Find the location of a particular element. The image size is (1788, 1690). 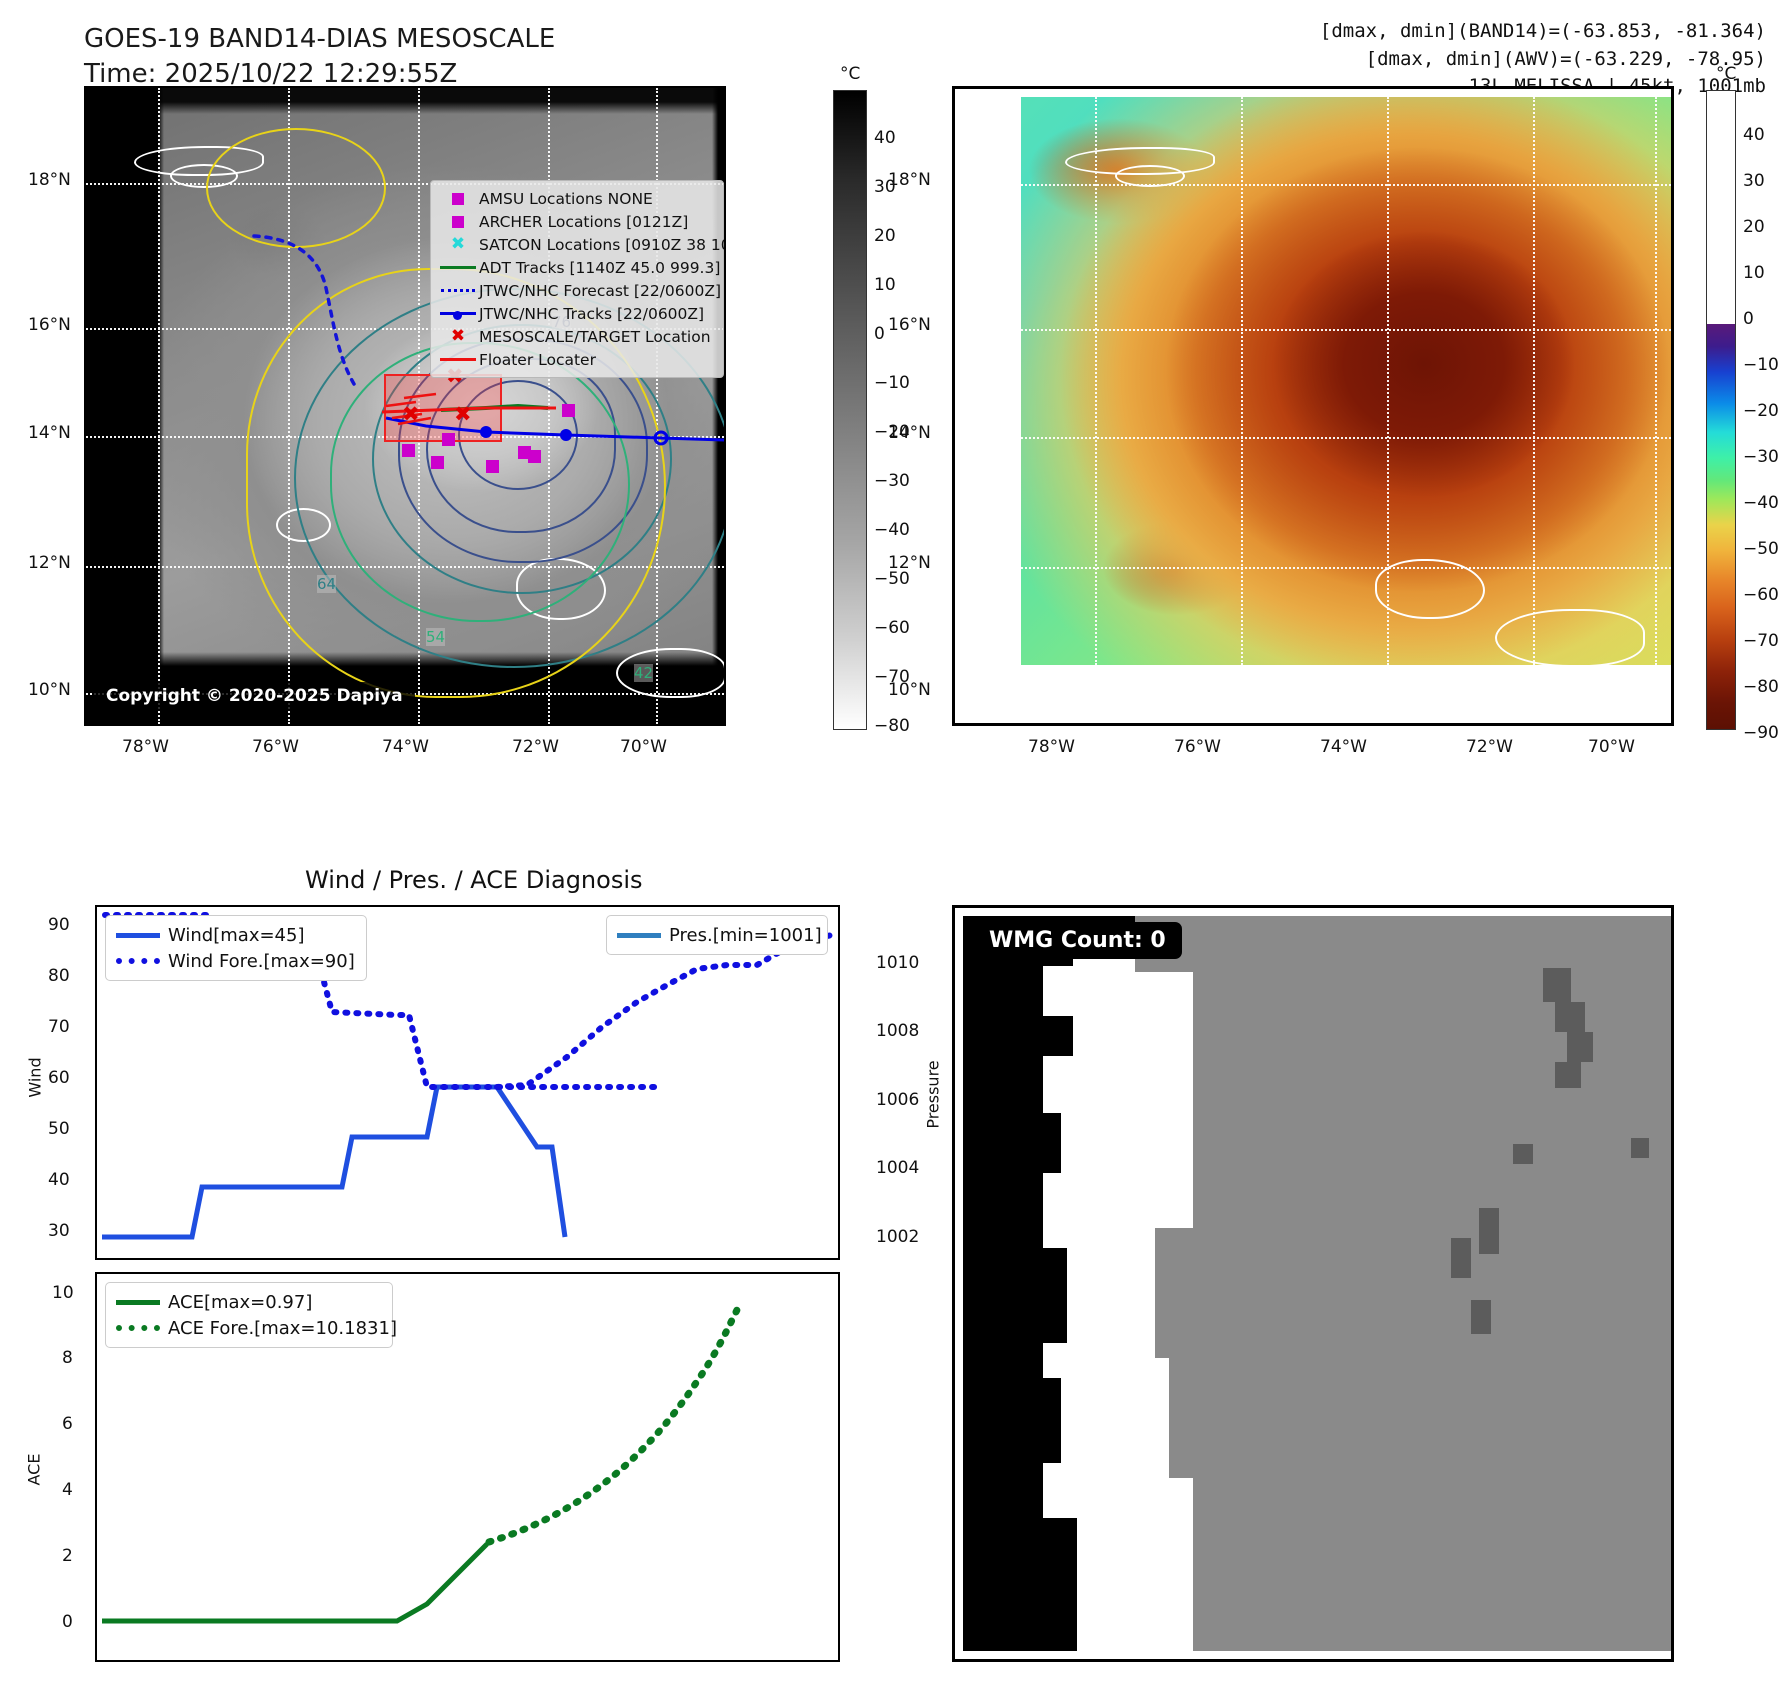

ace-chart: ACE[max=0.97] ACE Fore.[max=10.1831] is located at coordinates (467, 1467).